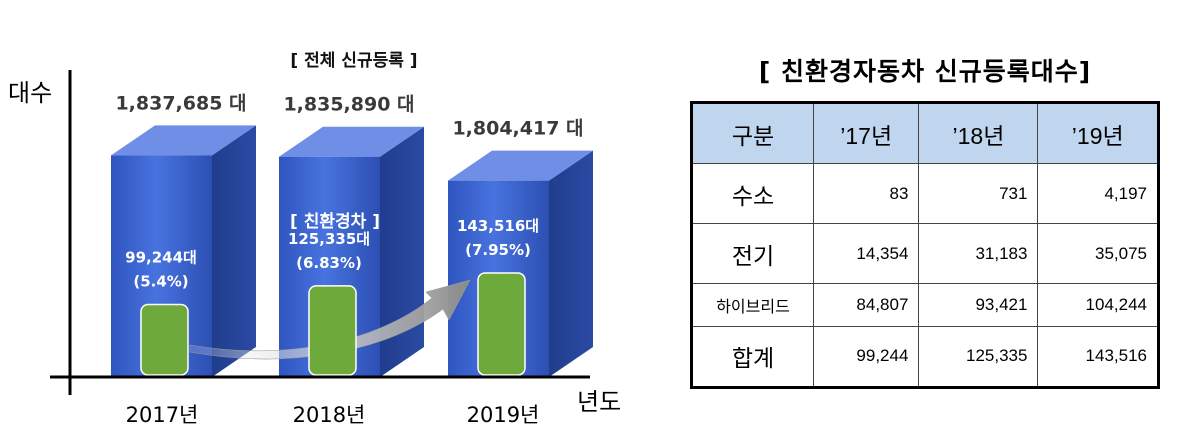 This screenshot has height=444, width=1198. I want to click on row-label: 수소, so click(752, 194).